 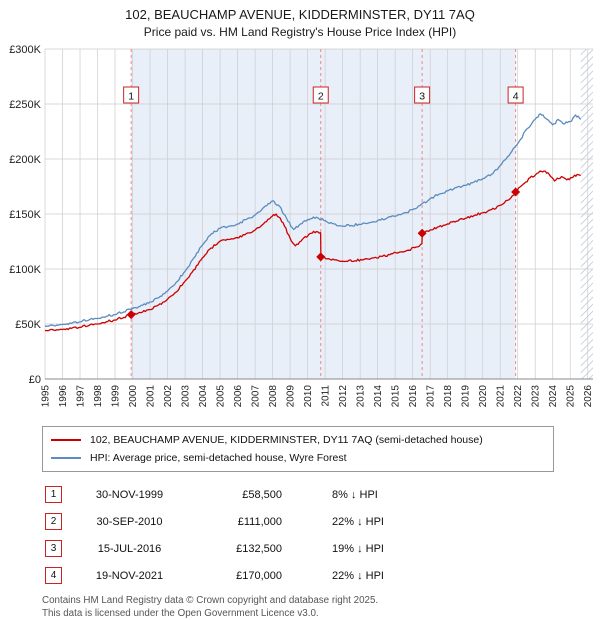 I want to click on svg-text: 3, so click(x=422, y=97).